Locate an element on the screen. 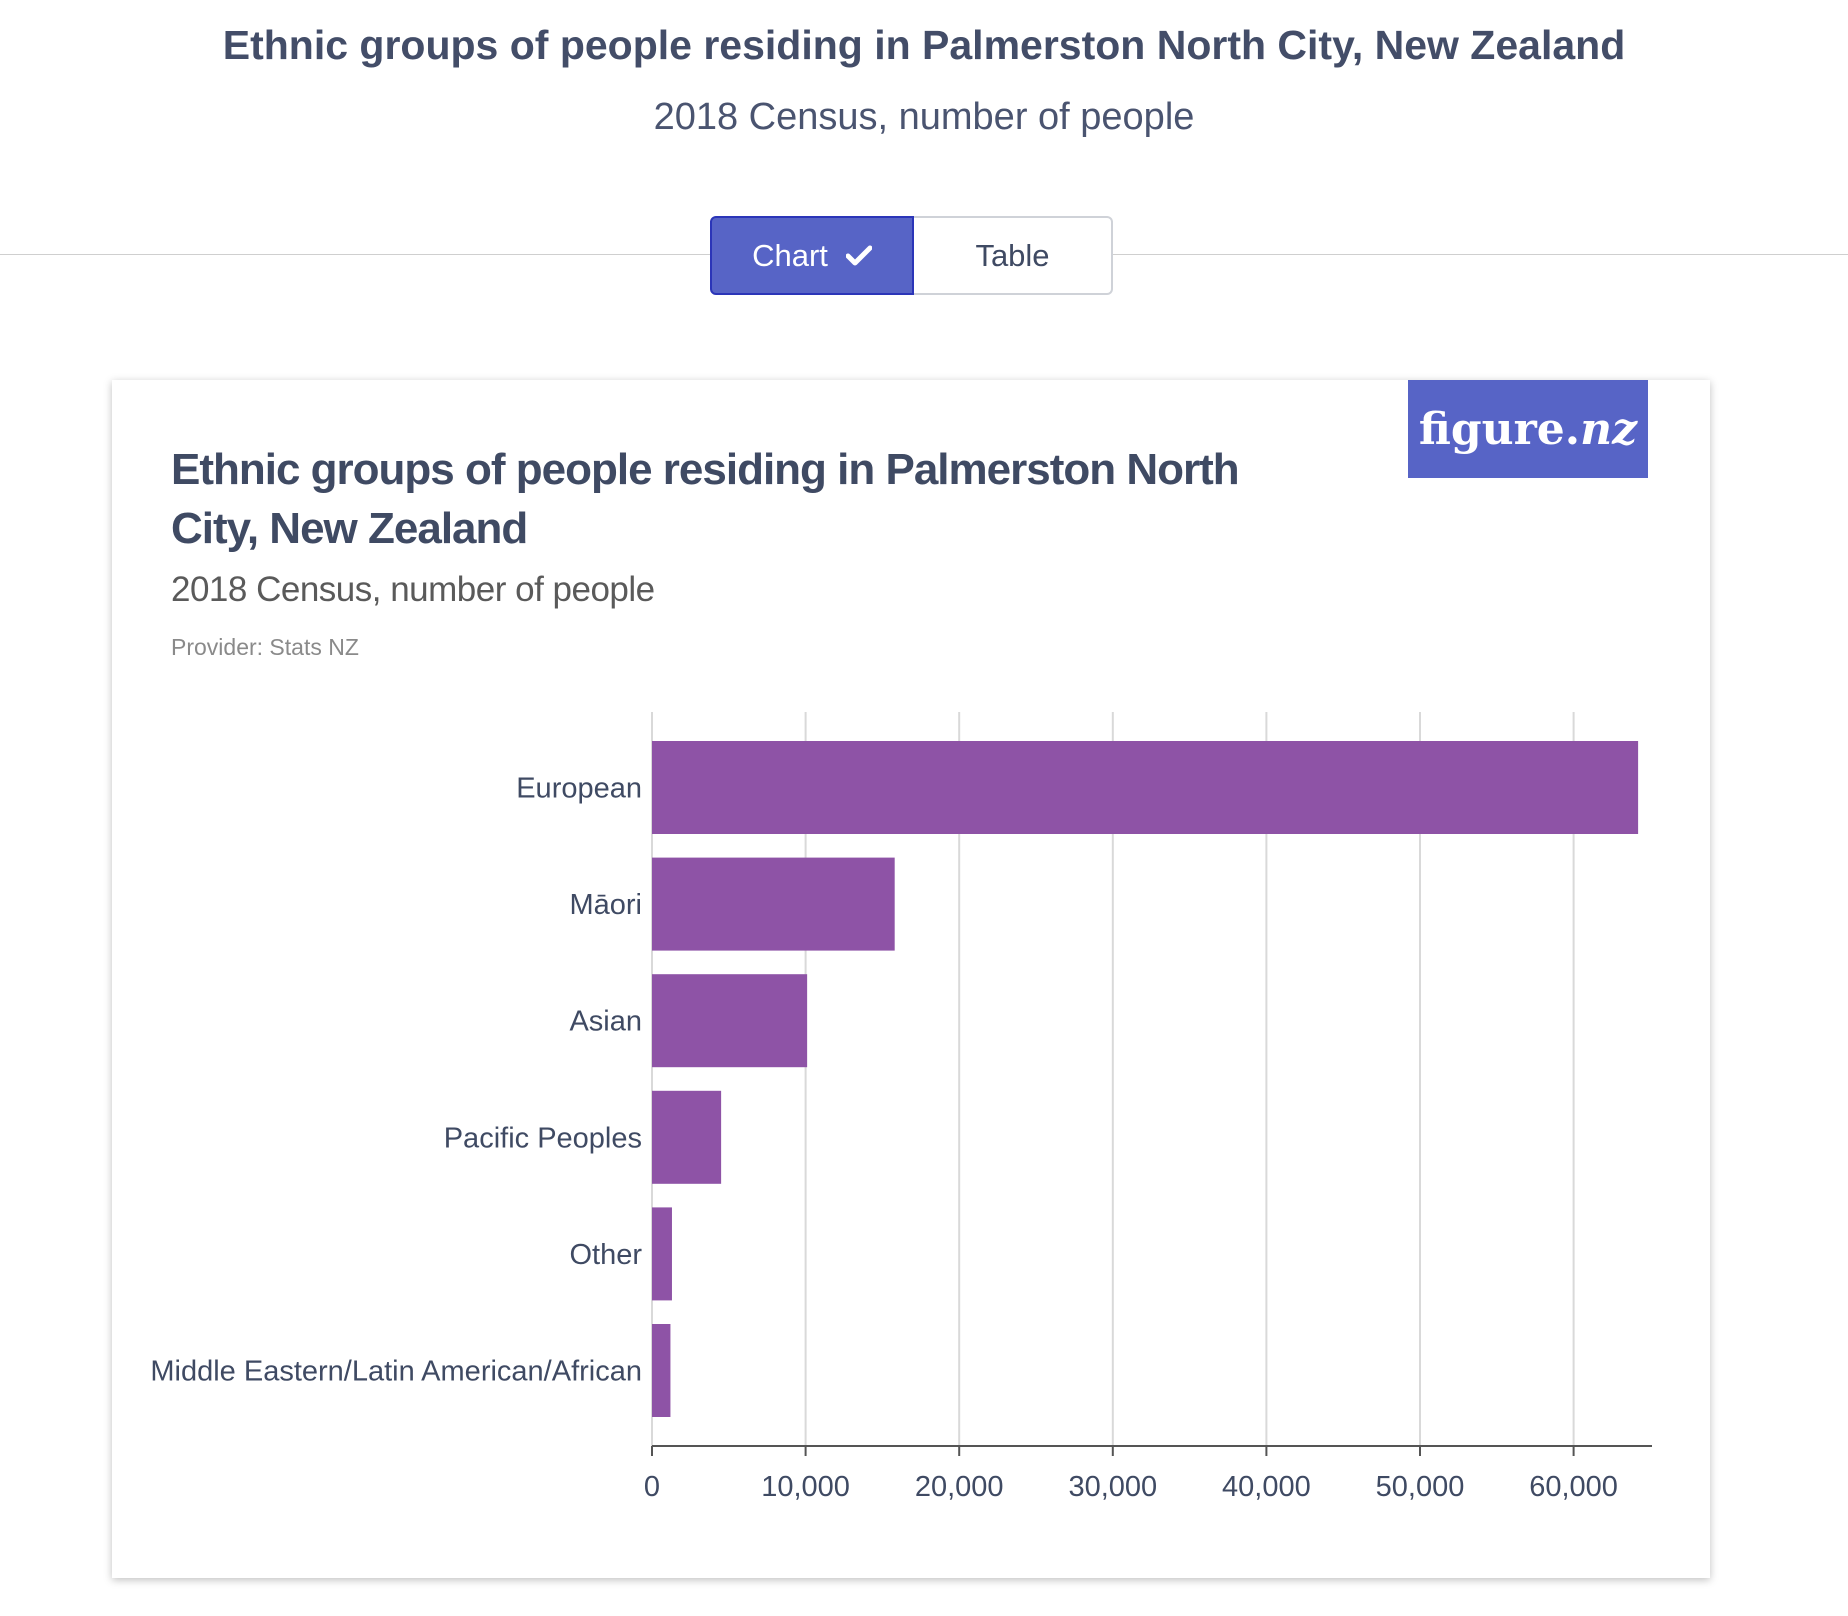  figure-nz-logo: figure. nz is located at coordinates (1528, 429).